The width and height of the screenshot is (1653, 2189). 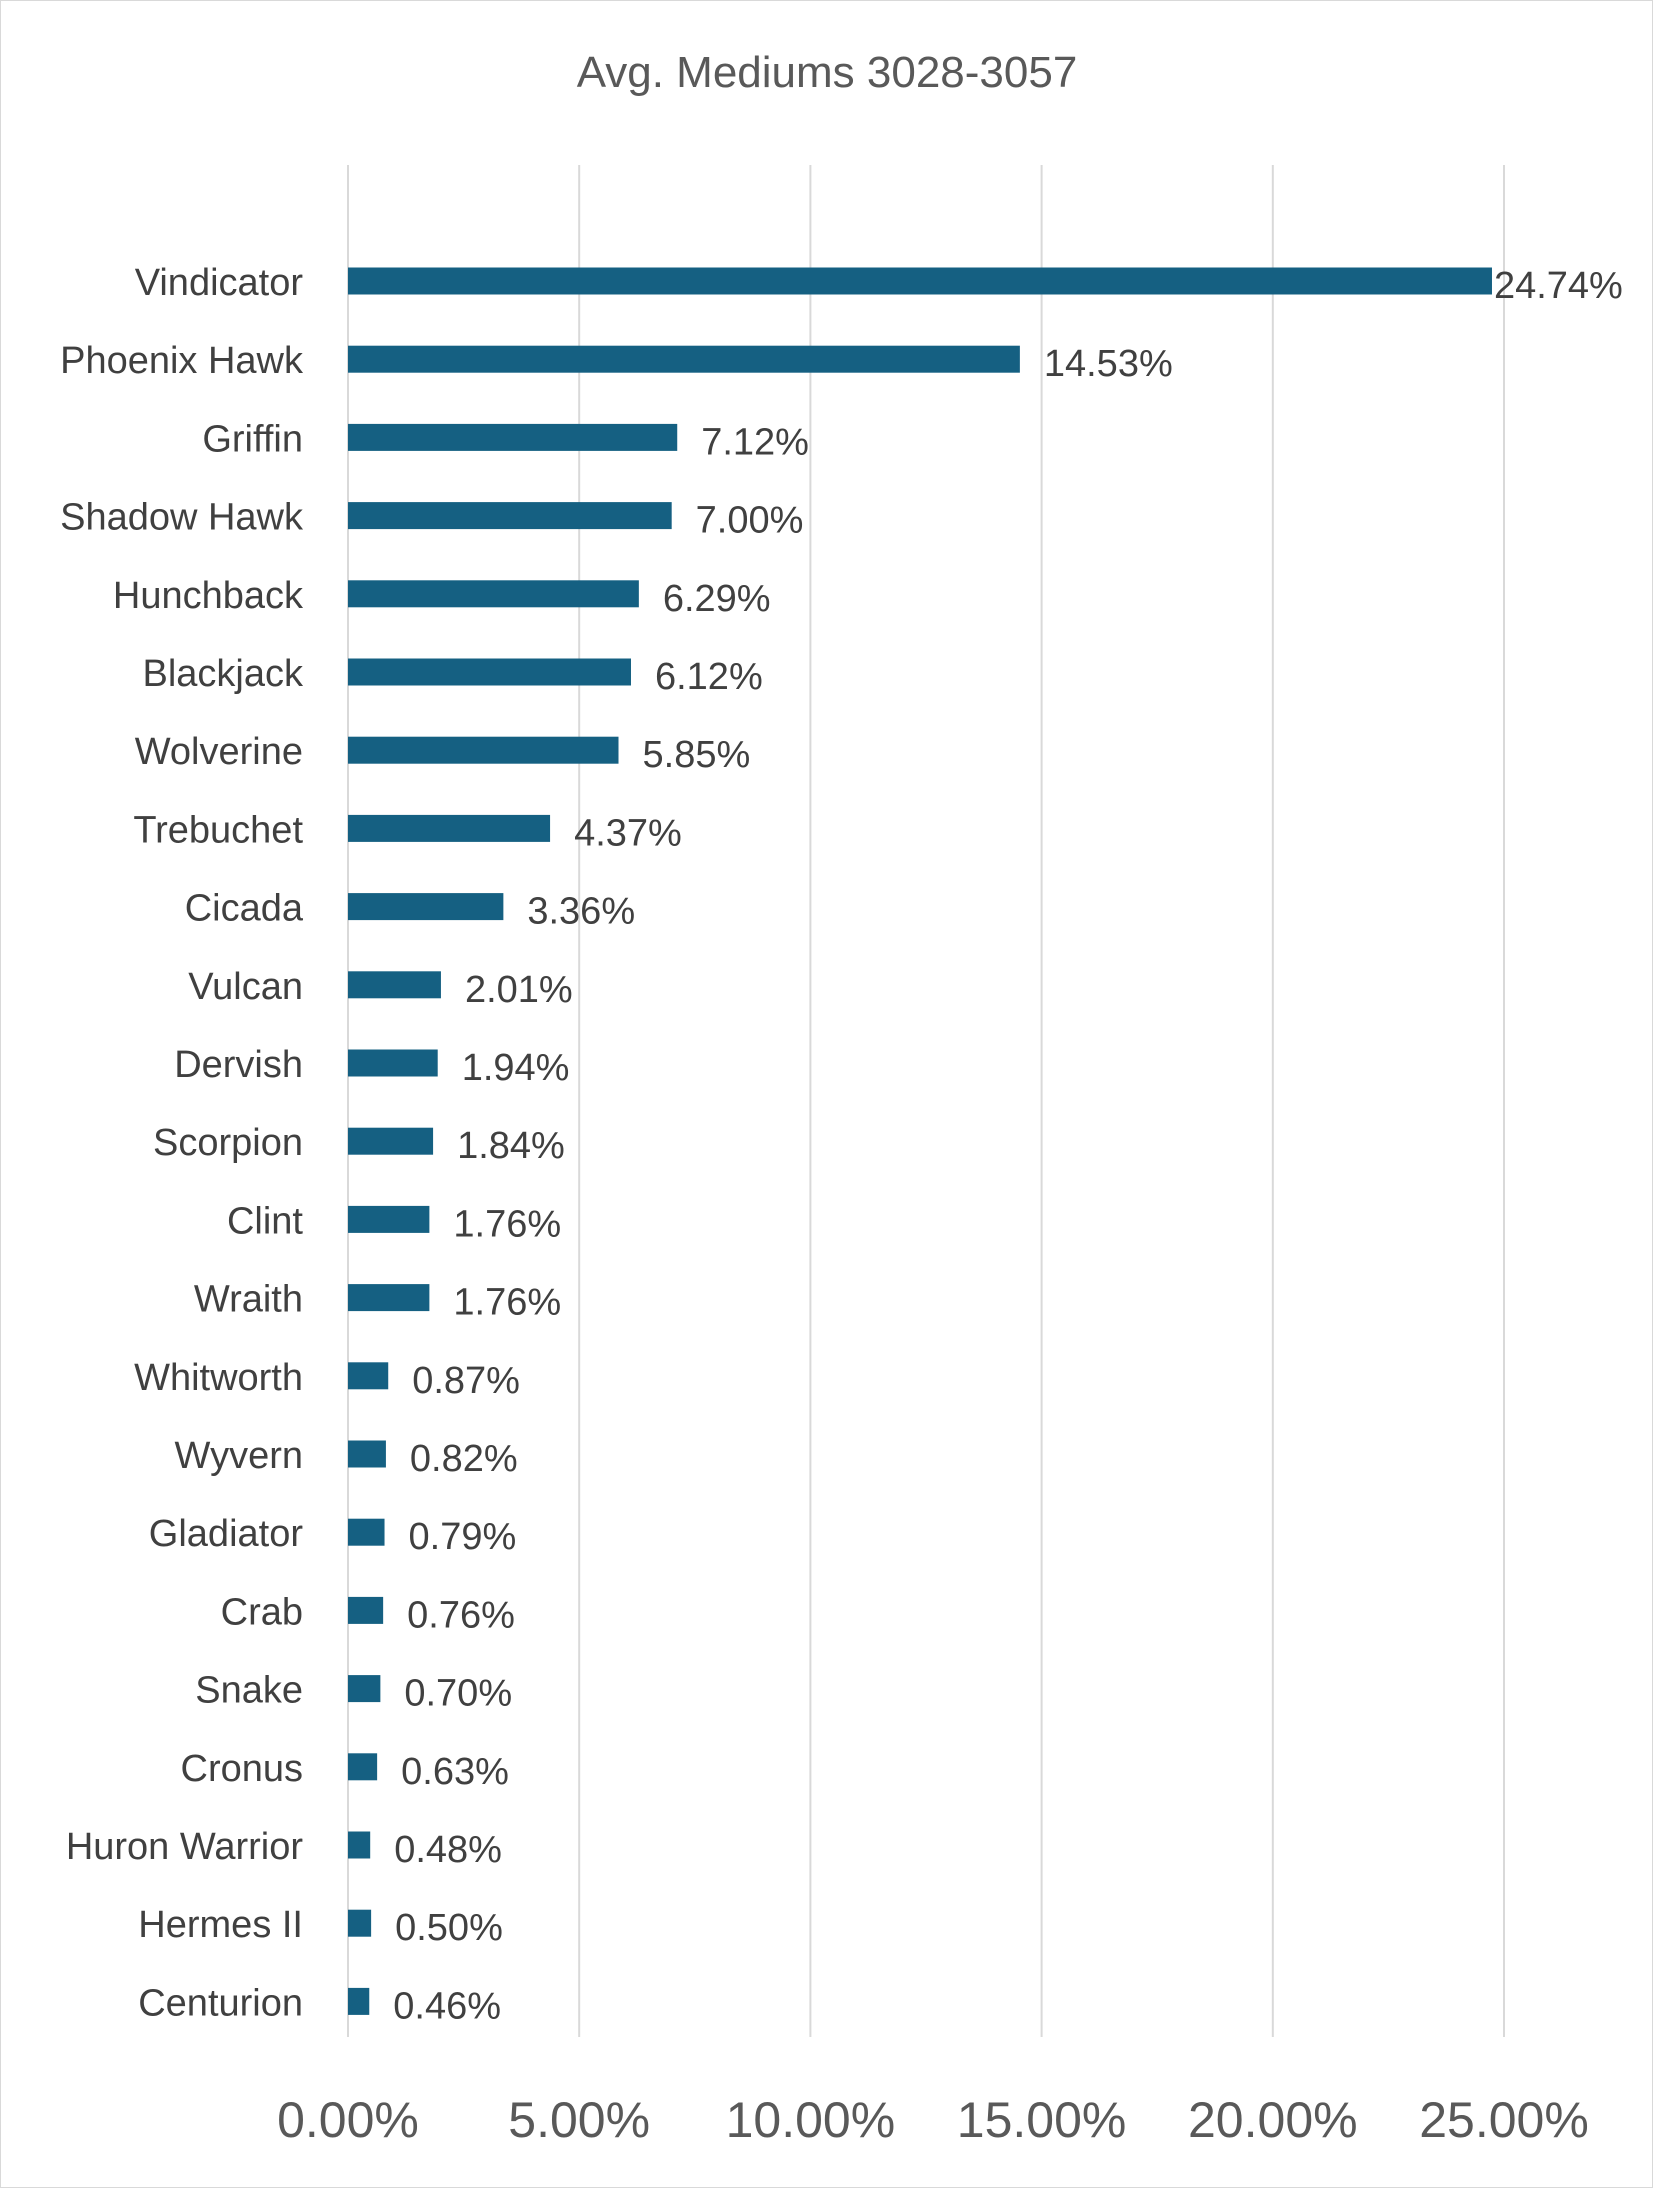 I want to click on category-label: Clint, so click(x=265, y=1221).